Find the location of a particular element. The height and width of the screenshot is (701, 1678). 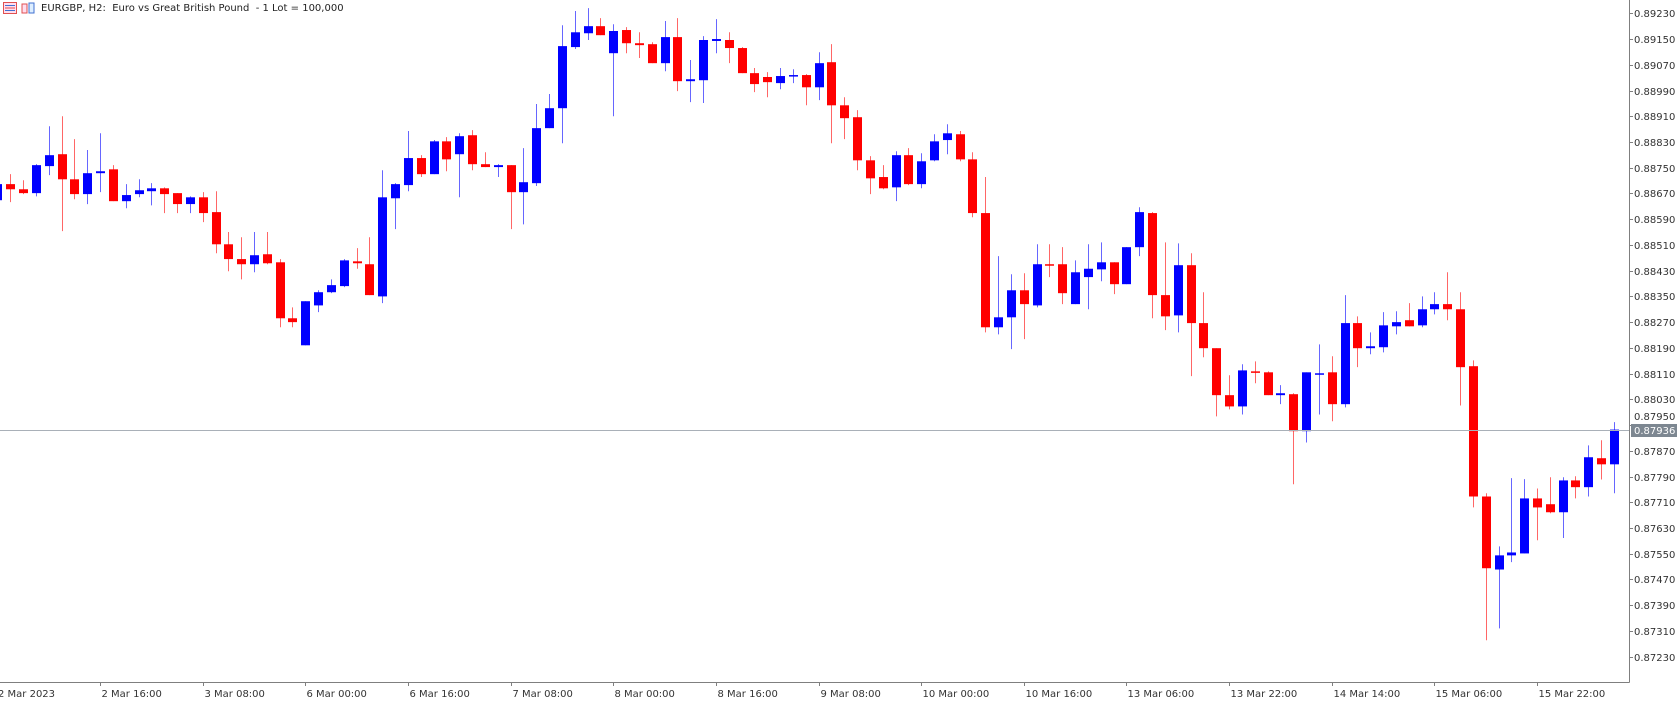

chart-list-icon is located at coordinates (10, 8).